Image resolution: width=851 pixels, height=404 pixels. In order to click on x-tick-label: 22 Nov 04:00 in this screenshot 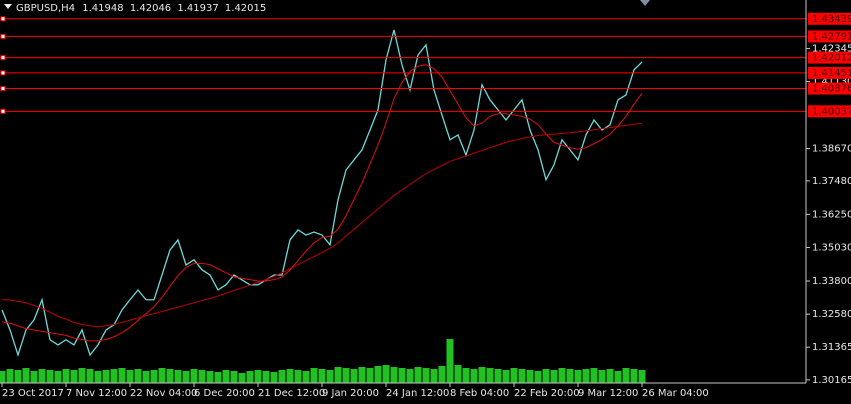, I will do `click(163, 393)`.